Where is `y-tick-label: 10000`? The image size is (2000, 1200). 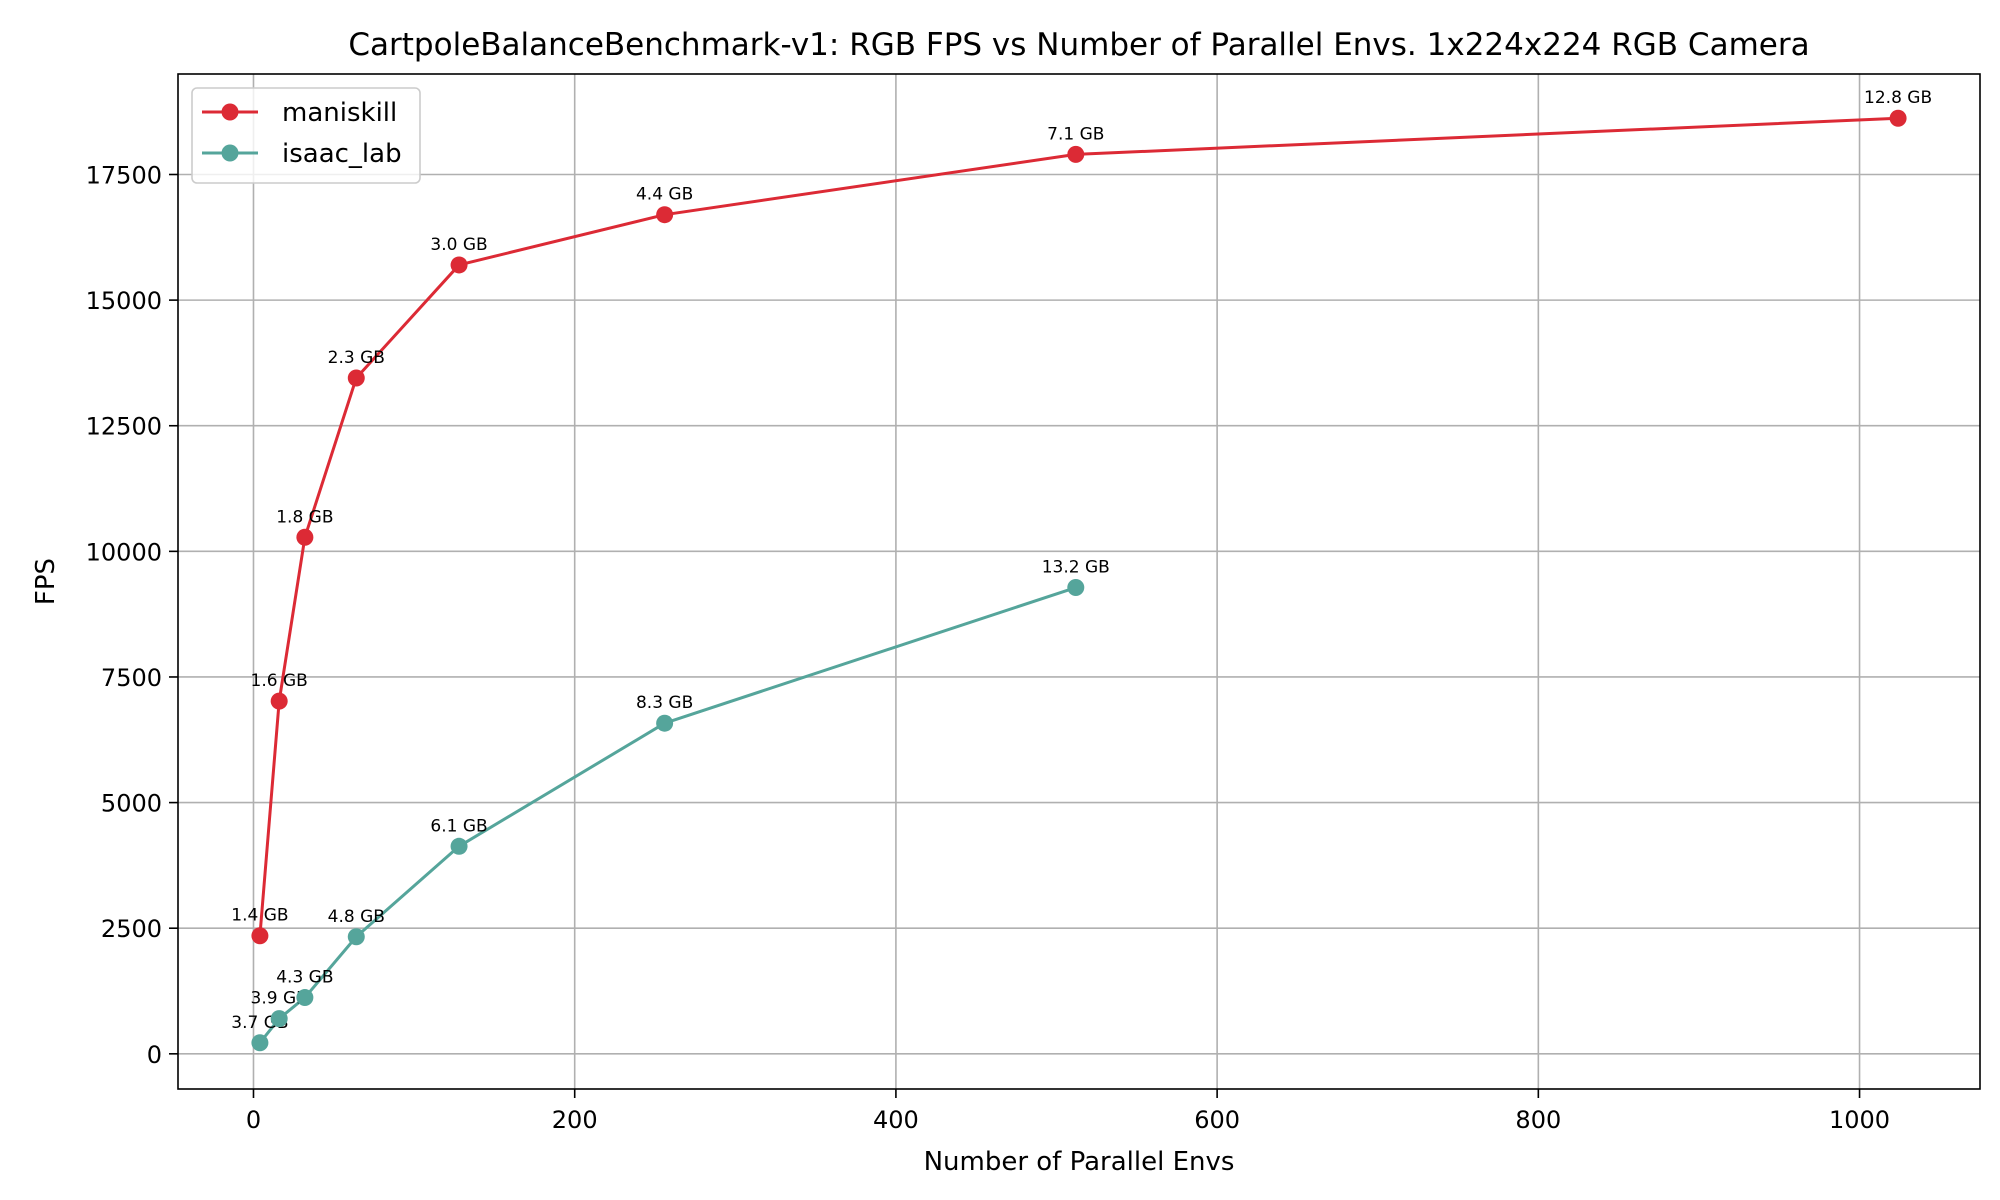
y-tick-label: 10000 is located at coordinates (124, 552).